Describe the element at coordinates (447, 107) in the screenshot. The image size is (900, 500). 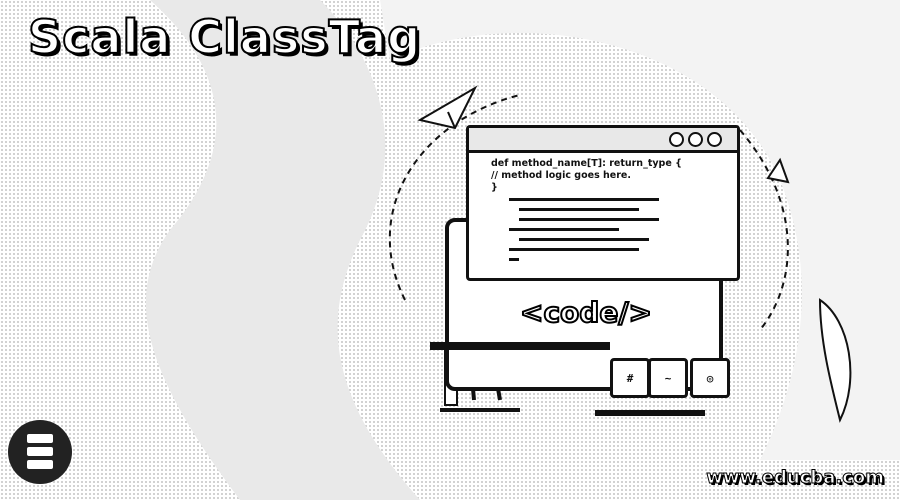
I see `paper-plane-icon` at that location.